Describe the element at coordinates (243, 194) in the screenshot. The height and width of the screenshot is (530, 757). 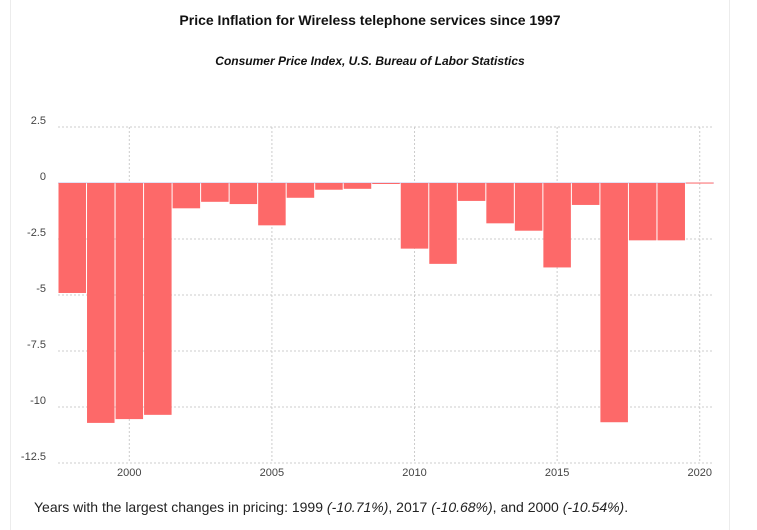
I see `bar-2004` at that location.